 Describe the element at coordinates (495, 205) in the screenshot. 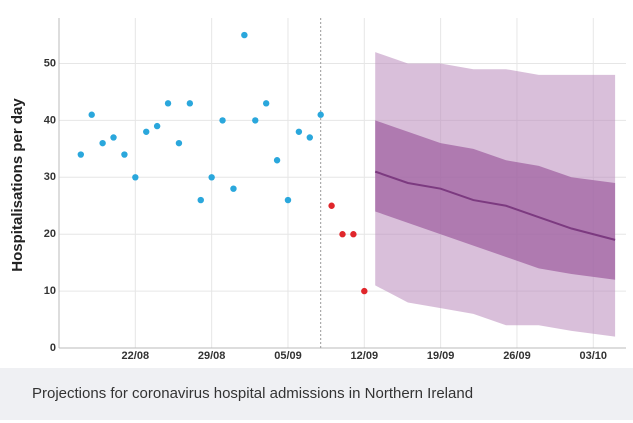

I see `median-line` at that location.